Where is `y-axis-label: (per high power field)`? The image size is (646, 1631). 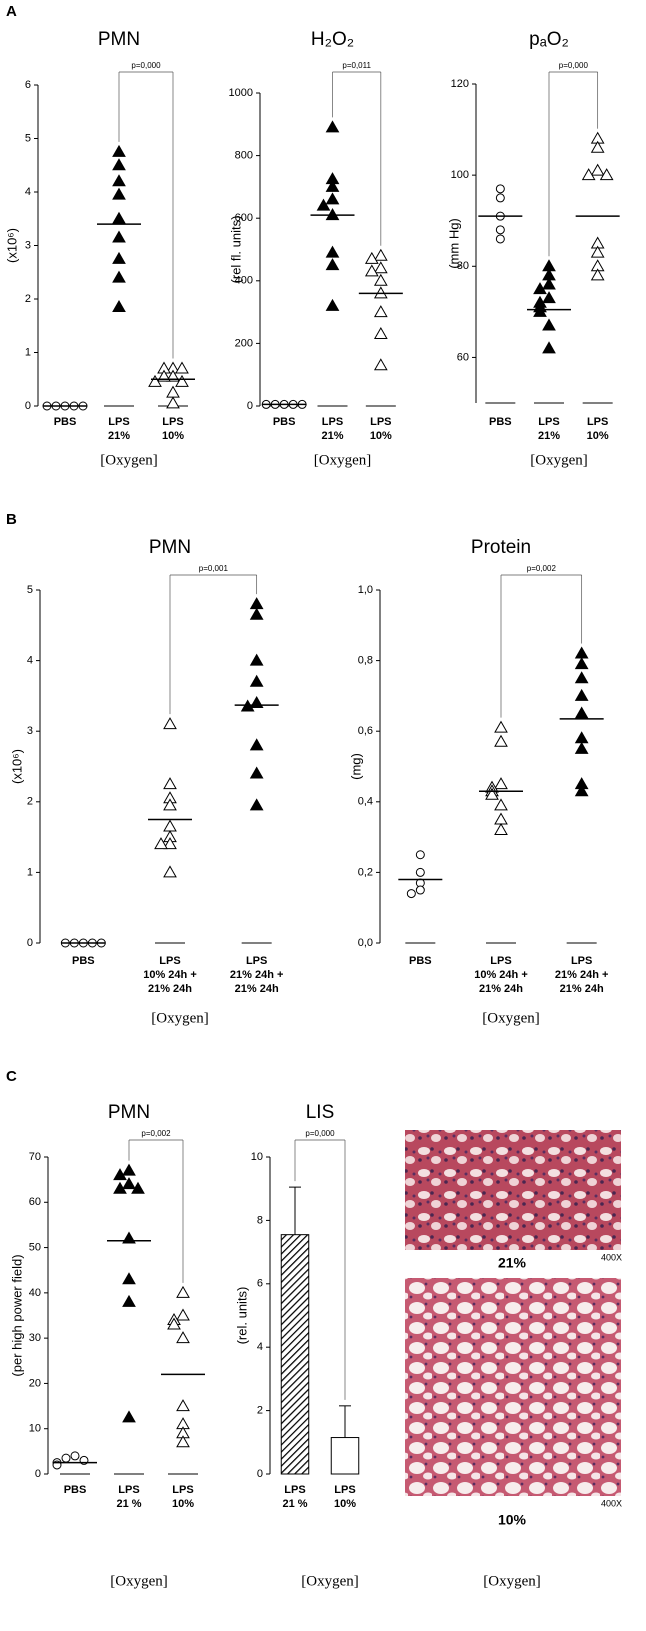
y-axis-label: (per high power field) is located at coordinates (16, 1315).